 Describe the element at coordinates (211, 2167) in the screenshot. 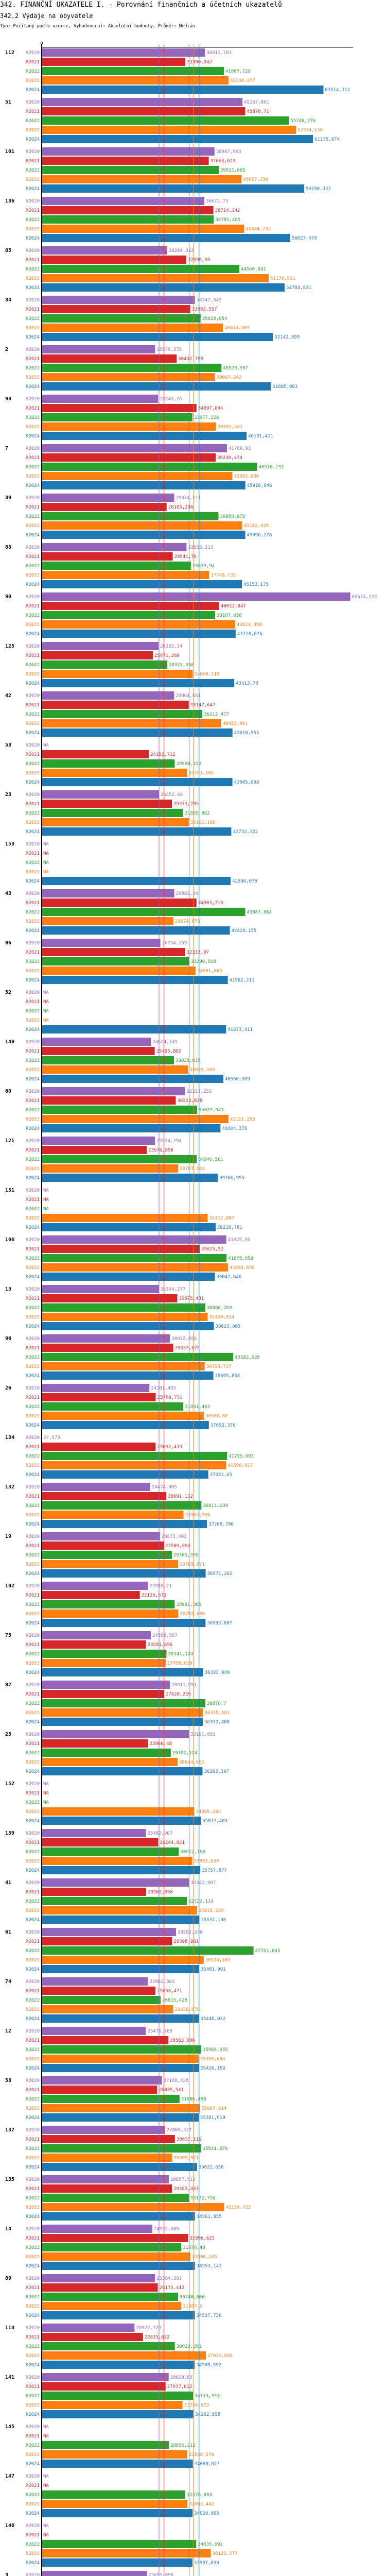

I see `data-label: 35022,658` at that location.